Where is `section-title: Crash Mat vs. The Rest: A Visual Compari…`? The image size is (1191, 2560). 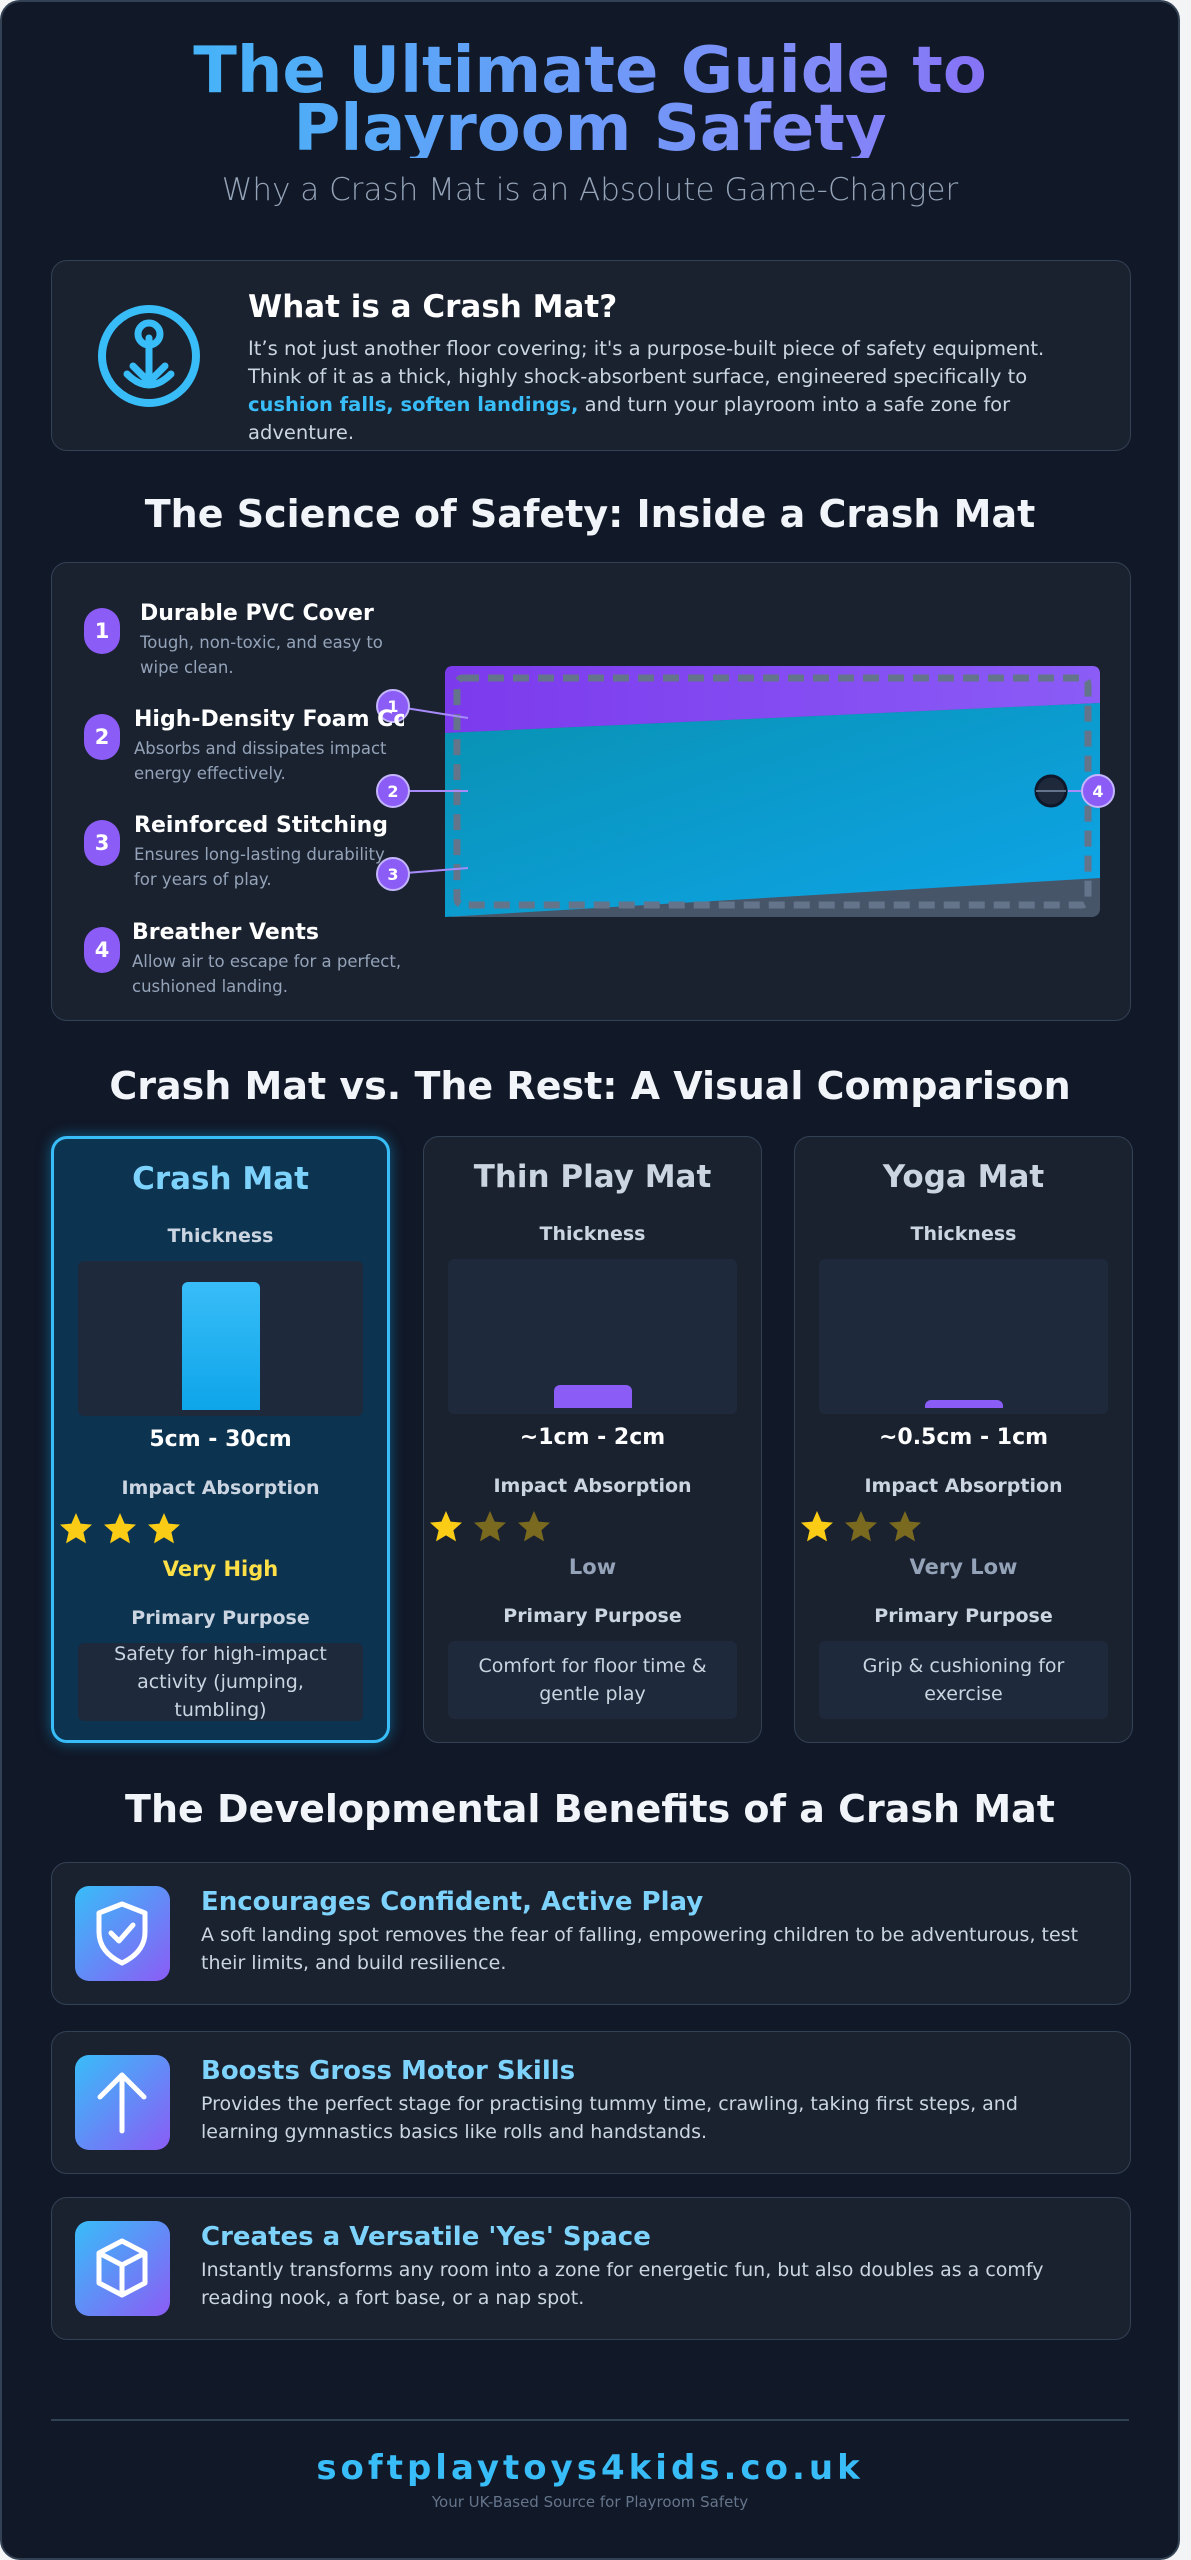
section-title: Crash Mat vs. The Rest: A Visual Compari… is located at coordinates (590, 1086).